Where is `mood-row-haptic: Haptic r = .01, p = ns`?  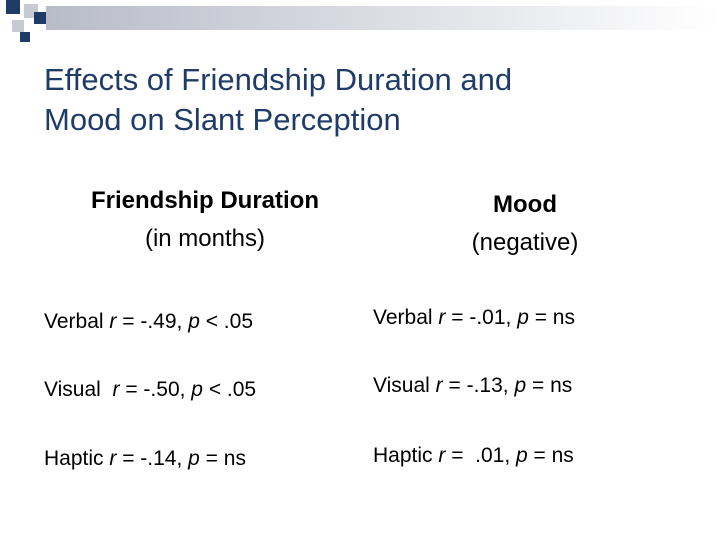 mood-row-haptic: Haptic r = .01, p = ns is located at coordinates (473, 456).